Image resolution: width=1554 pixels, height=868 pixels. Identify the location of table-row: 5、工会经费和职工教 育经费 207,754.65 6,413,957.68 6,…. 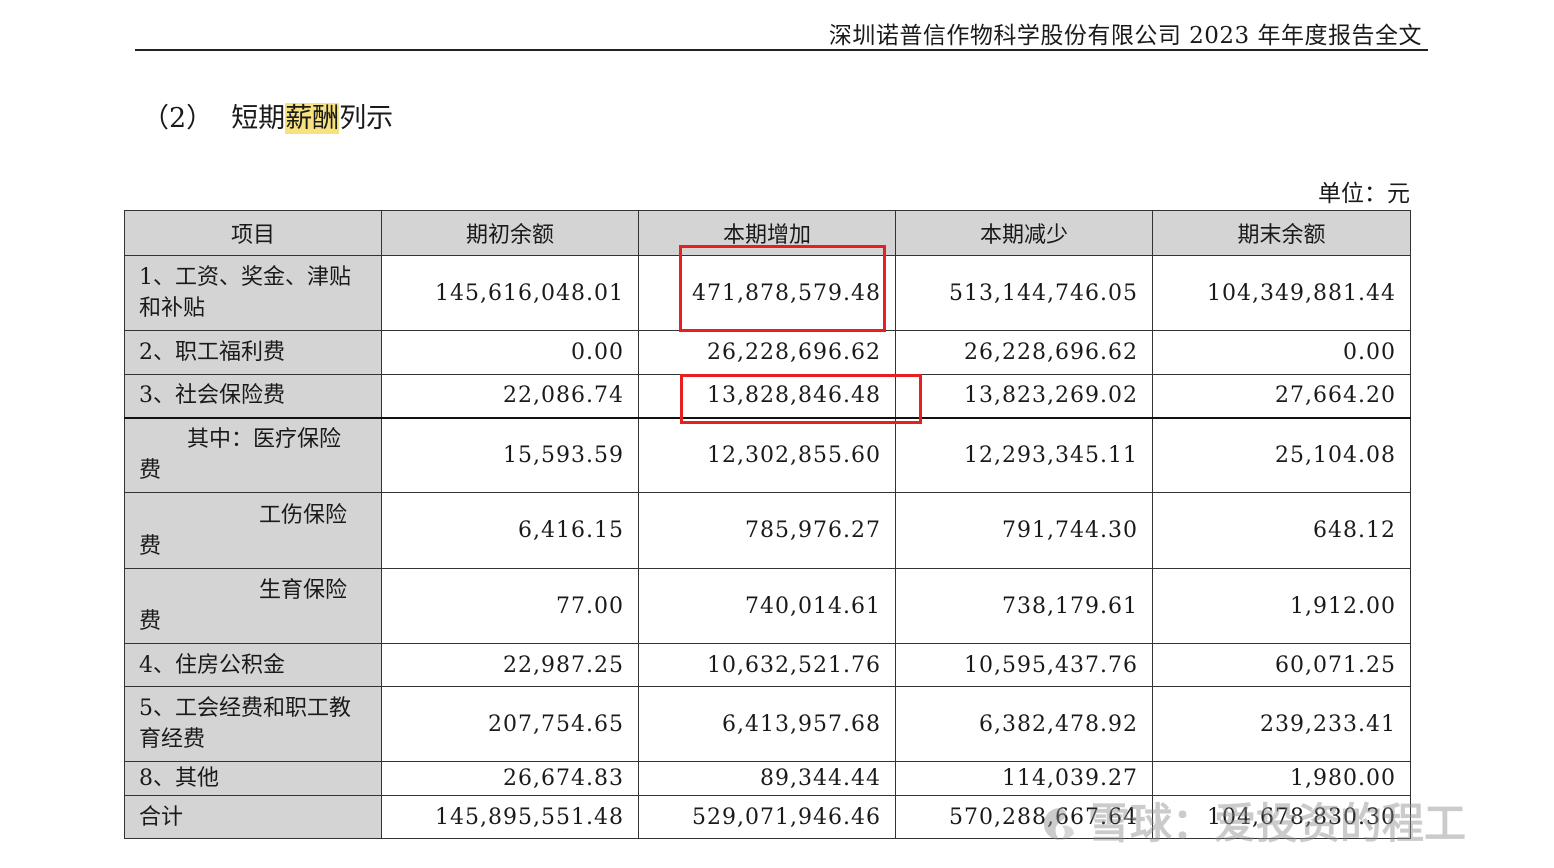
(767, 724).